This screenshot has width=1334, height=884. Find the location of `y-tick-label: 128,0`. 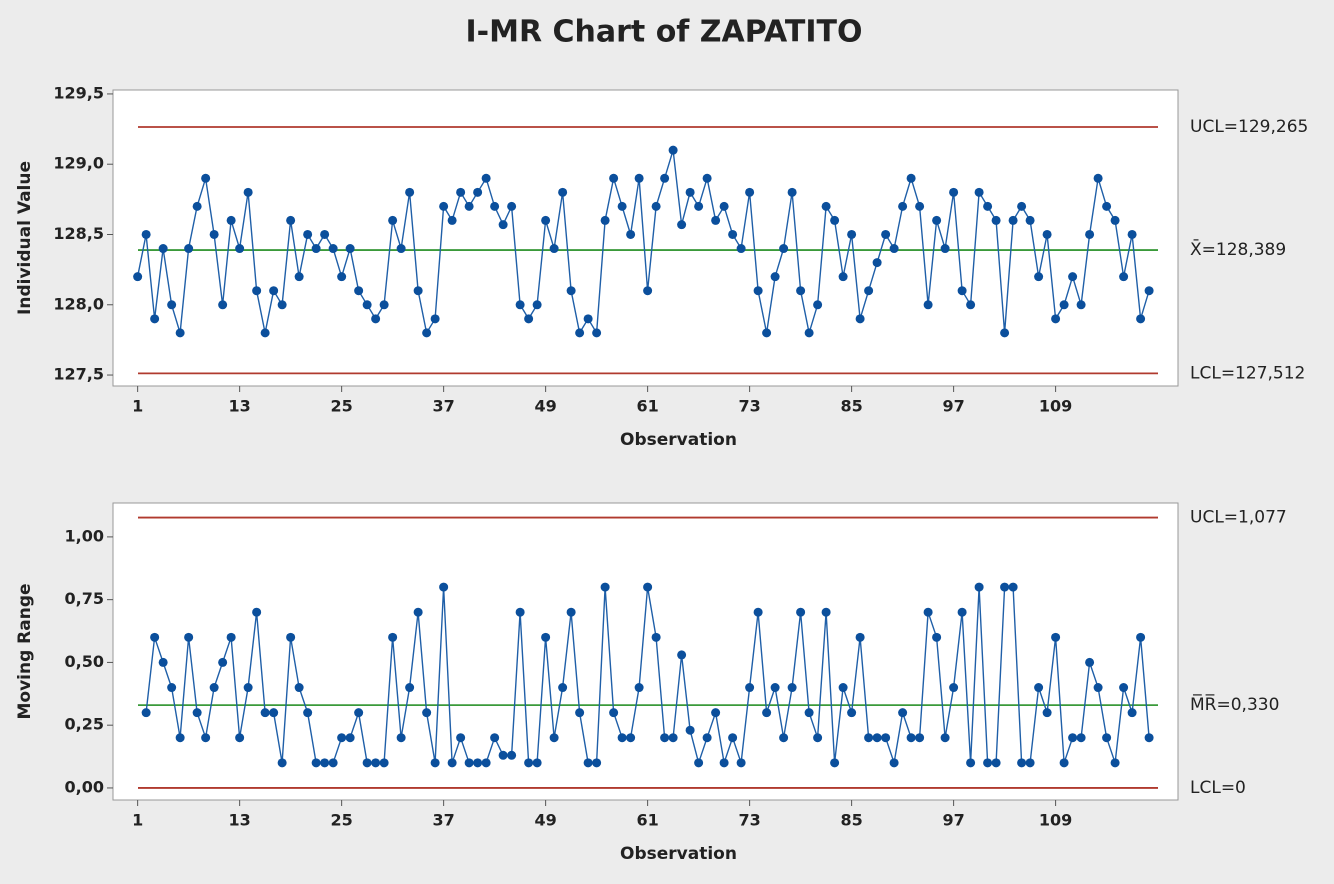

y-tick-label: 128,0 is located at coordinates (78, 303).